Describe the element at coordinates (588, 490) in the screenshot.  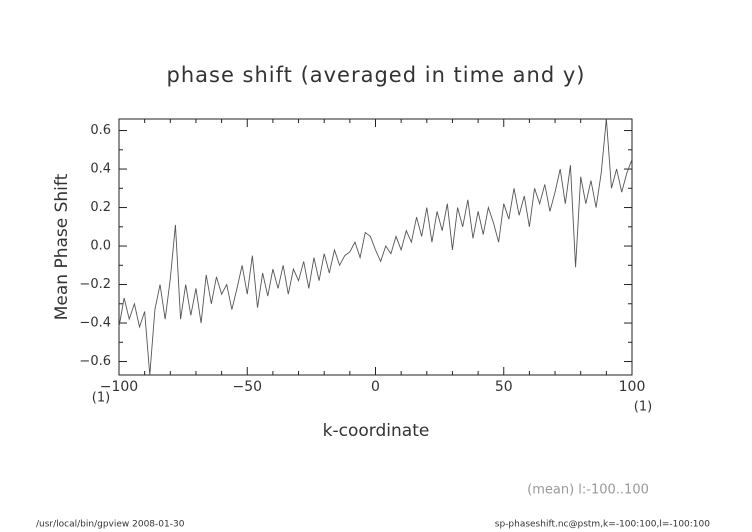
I see `annotation: (mean) l:-100..100` at that location.